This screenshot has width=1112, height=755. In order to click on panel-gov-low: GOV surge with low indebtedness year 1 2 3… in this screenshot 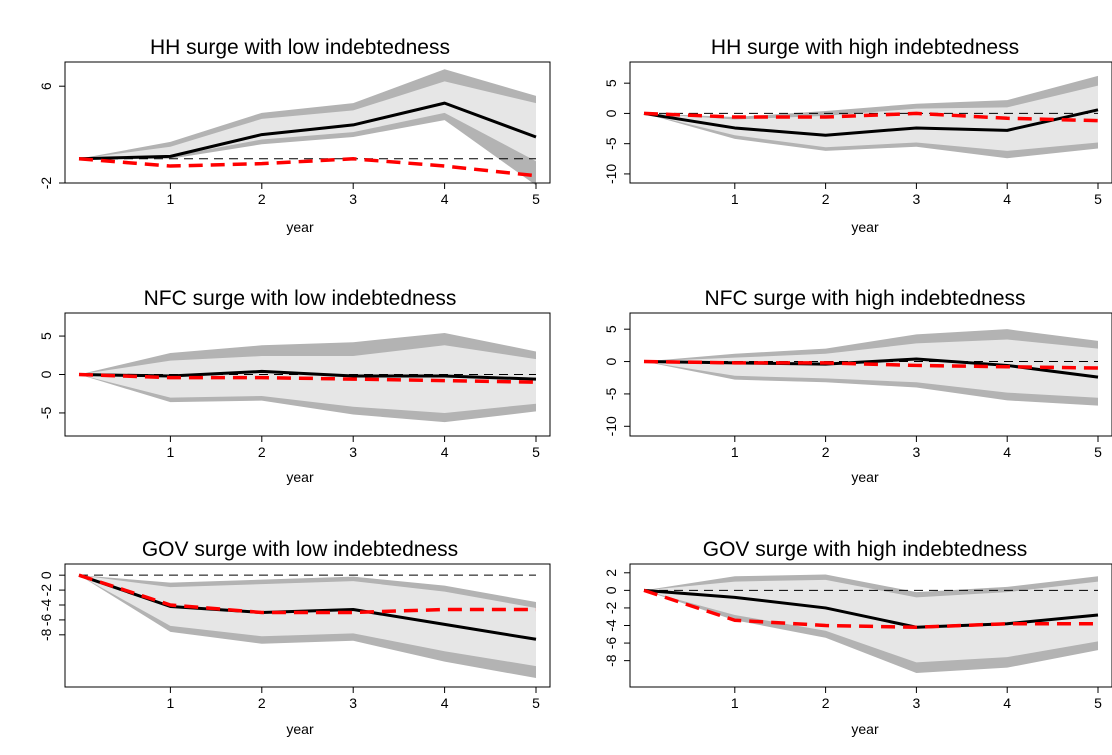, I will do `click(294, 637)`.